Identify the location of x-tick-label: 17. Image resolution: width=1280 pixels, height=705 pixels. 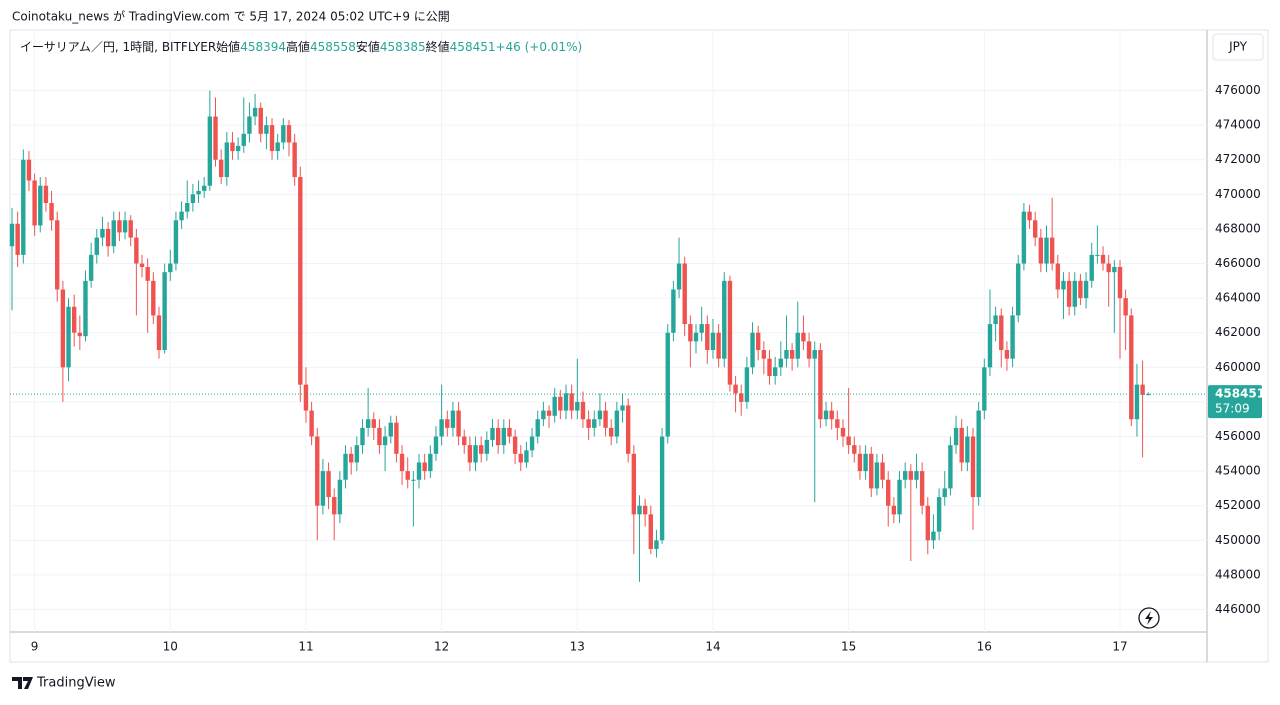
(1119, 647).